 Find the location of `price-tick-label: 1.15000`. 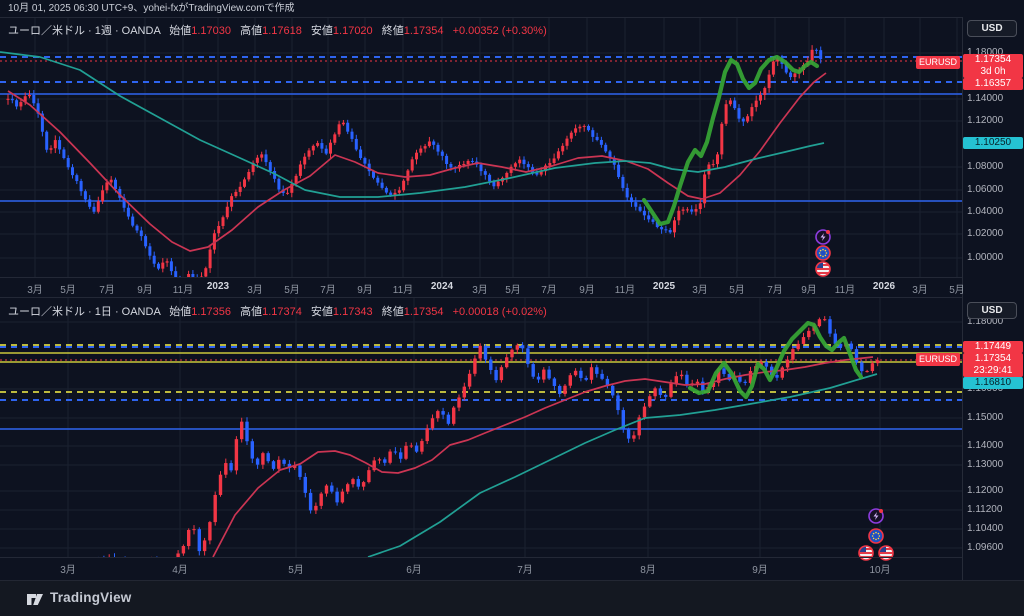

price-tick-label: 1.15000 is located at coordinates (985, 417).